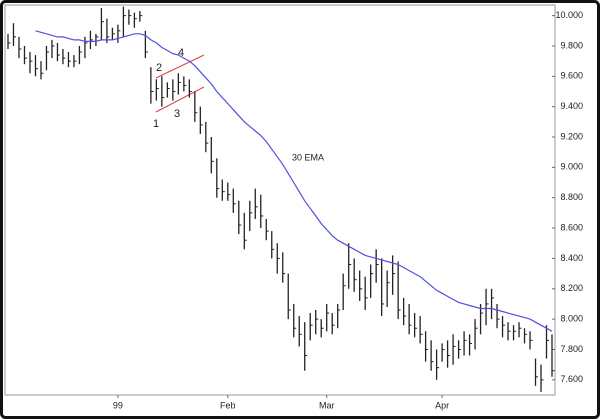 The image size is (600, 419). Describe the element at coordinates (159, 68) in the screenshot. I see `annotation: 2` at that location.